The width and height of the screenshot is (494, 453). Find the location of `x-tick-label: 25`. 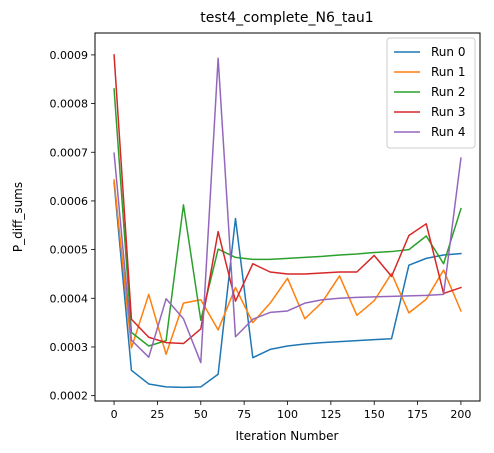

x-tick-label: 25 is located at coordinates (157, 414).